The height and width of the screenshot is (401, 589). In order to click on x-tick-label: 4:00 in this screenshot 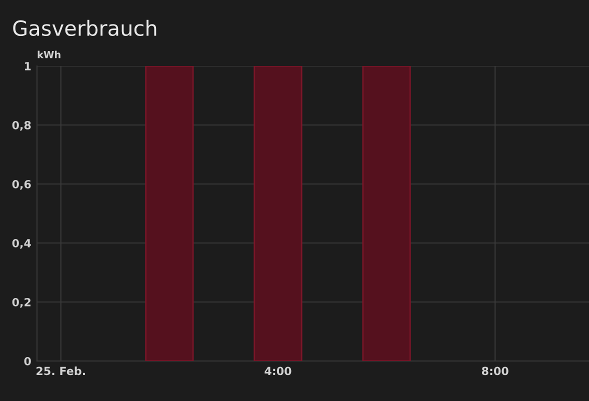, I will do `click(278, 371)`.